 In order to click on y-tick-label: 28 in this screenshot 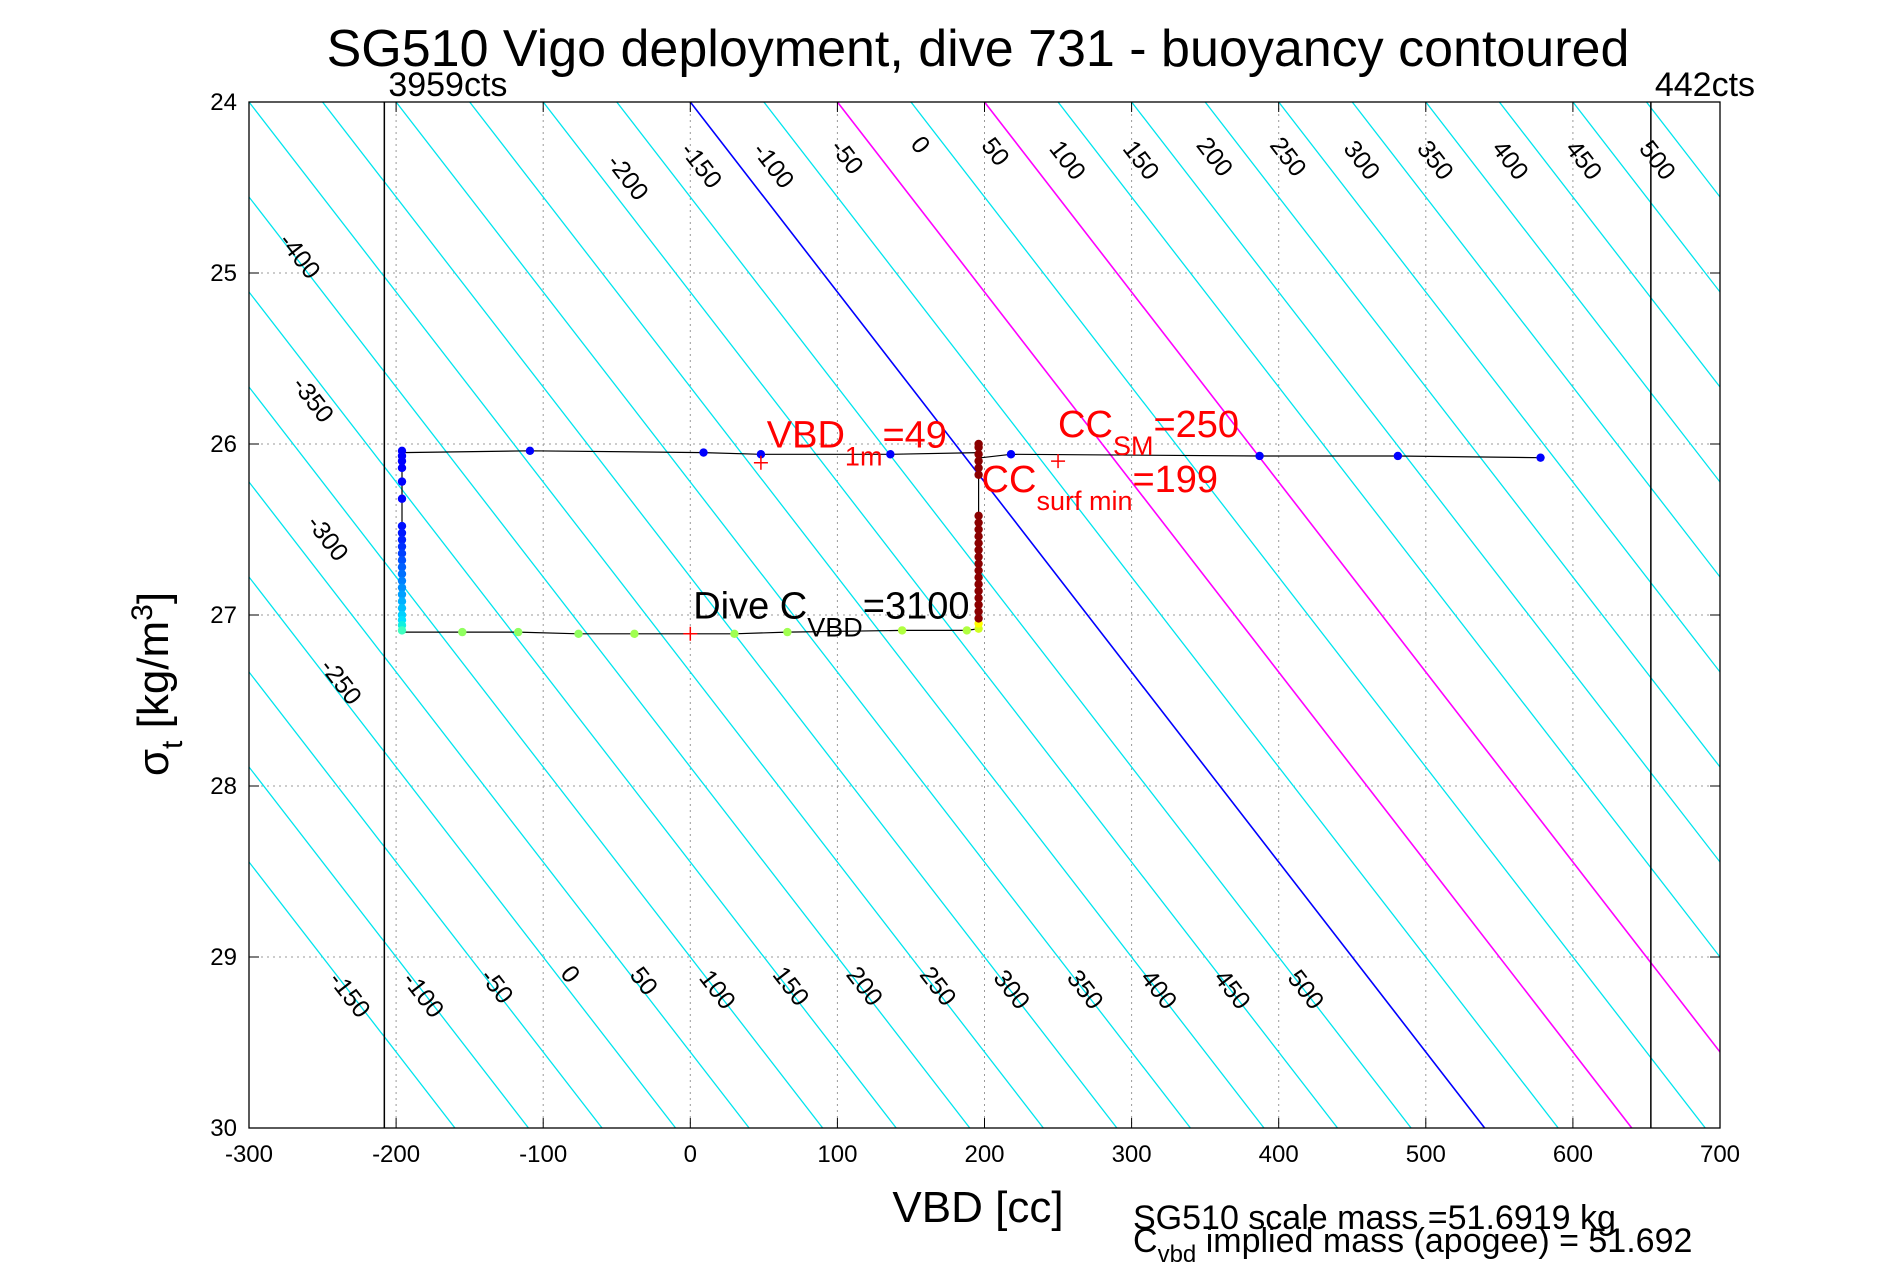, I will do `click(223, 786)`.